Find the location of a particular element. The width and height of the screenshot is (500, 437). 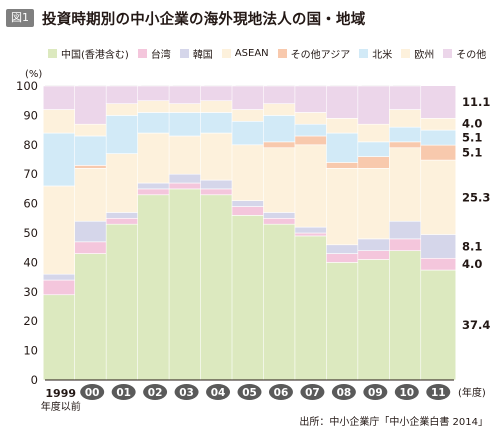

legend-label: 北米 is located at coordinates (382, 55).